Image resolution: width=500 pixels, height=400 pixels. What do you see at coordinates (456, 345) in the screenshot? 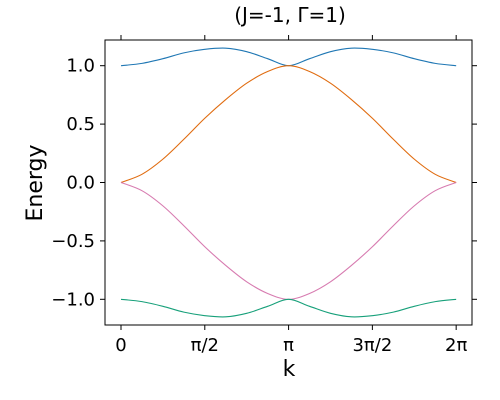
I see `x-tick-label: 2π` at bounding box center [456, 345].